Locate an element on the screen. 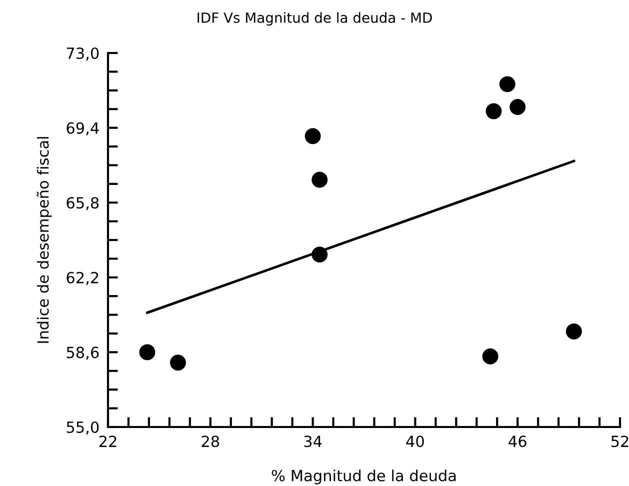  y-axis-title: Indice de desempeño fiscal is located at coordinates (44, 240).